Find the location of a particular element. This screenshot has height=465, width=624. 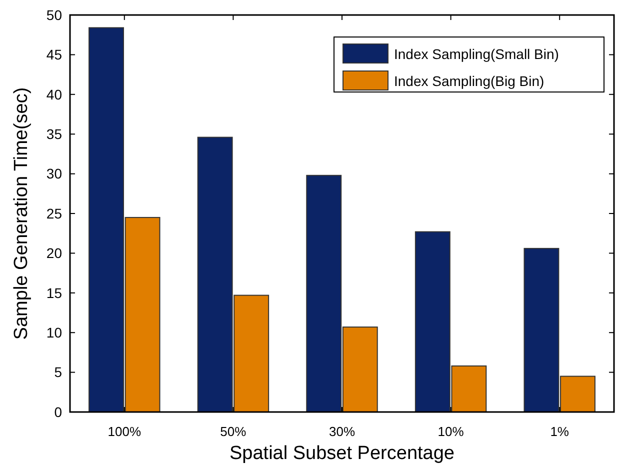

x-tick-label: 50% is located at coordinates (233, 431).